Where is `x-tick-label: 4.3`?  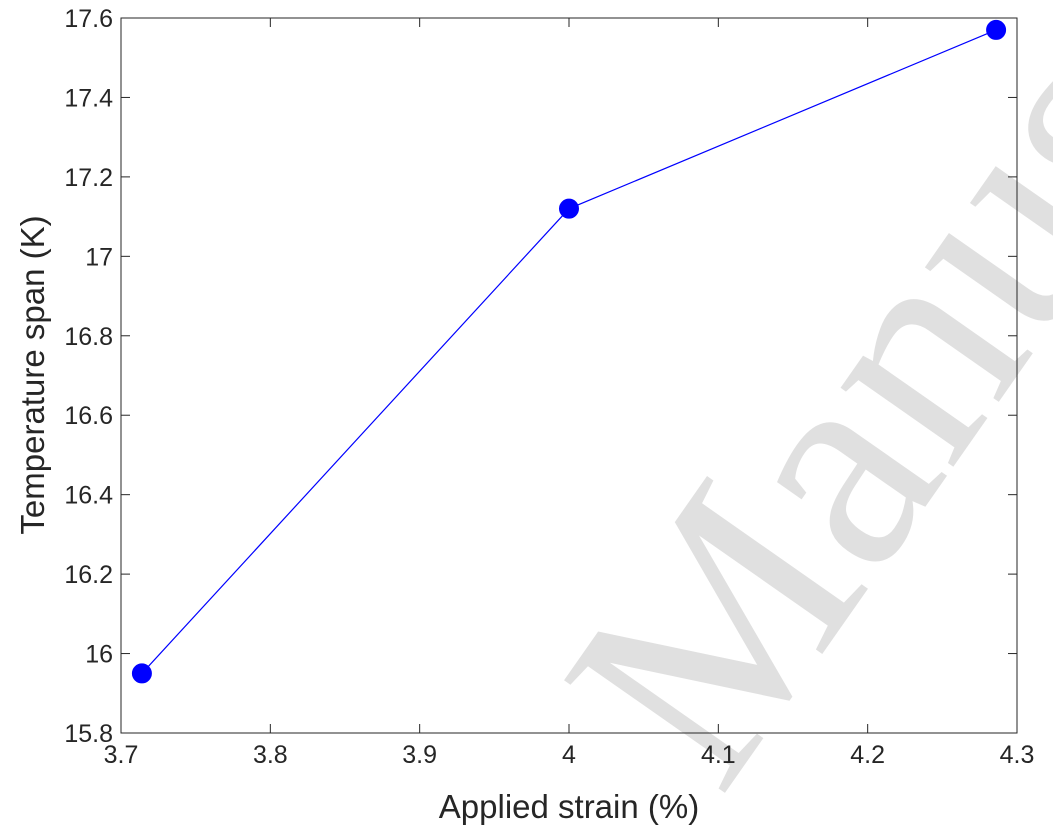
x-tick-label: 4.3 is located at coordinates (1017, 755).